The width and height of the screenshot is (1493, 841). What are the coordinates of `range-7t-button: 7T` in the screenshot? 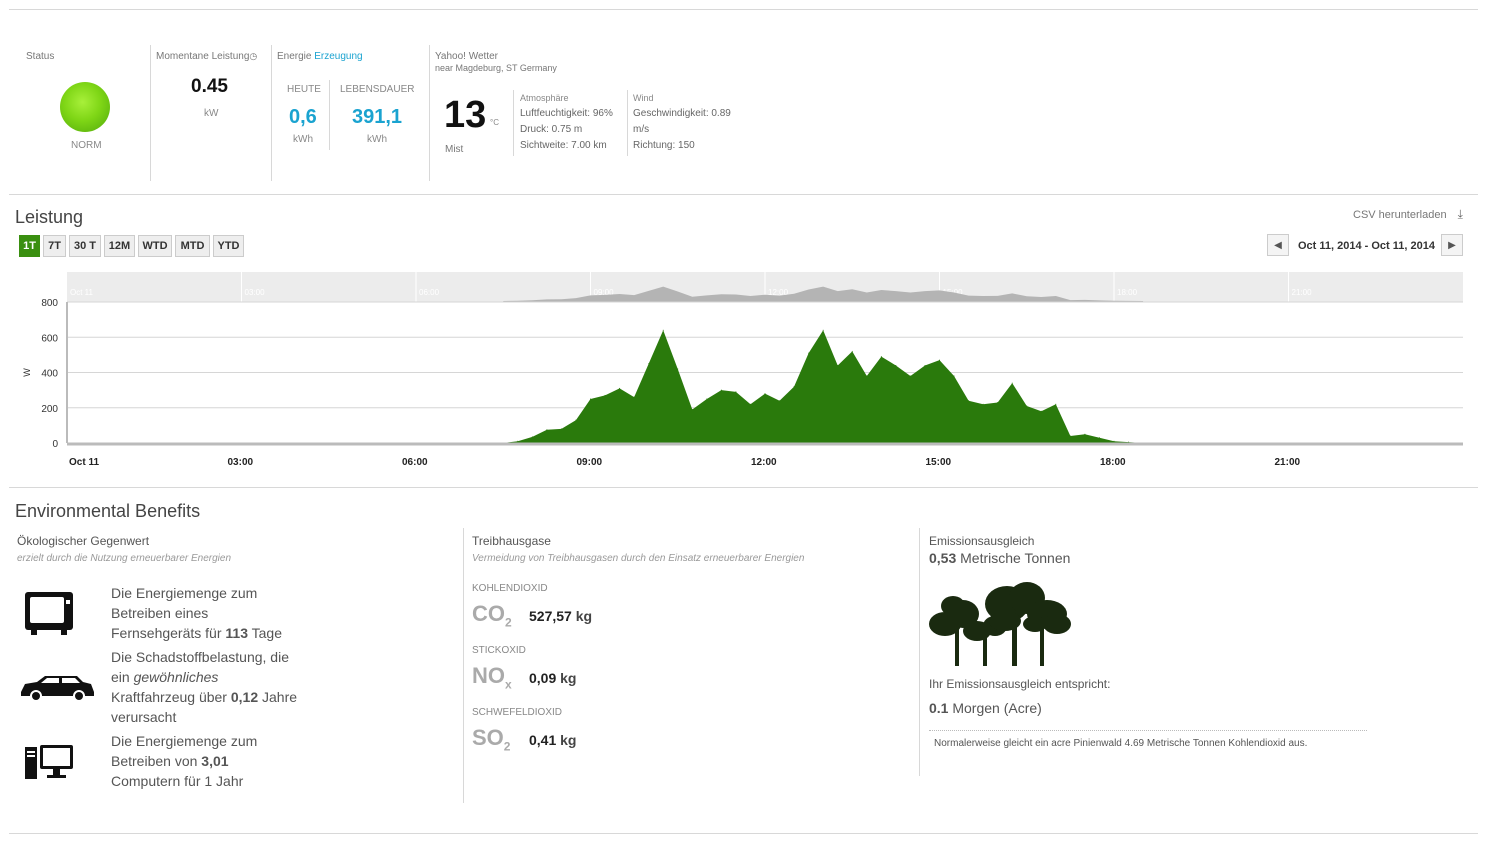 It's located at (54, 246).